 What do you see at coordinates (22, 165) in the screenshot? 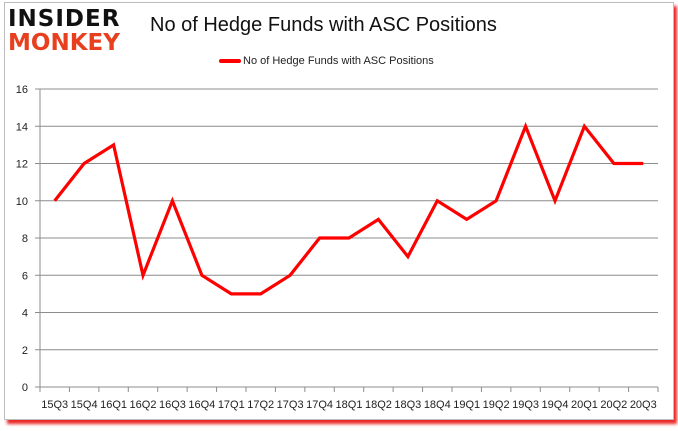
I see `y-tick-label: 12` at bounding box center [22, 165].